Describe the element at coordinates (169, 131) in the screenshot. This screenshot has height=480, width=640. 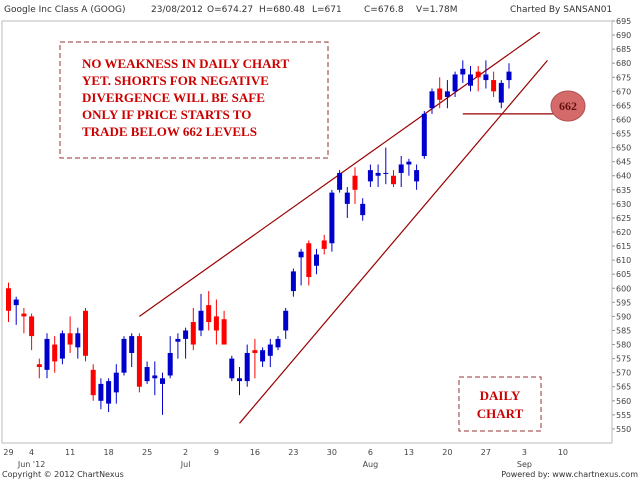
I see `note-line-5: TRADE BELOW 662 LEVELS` at that location.